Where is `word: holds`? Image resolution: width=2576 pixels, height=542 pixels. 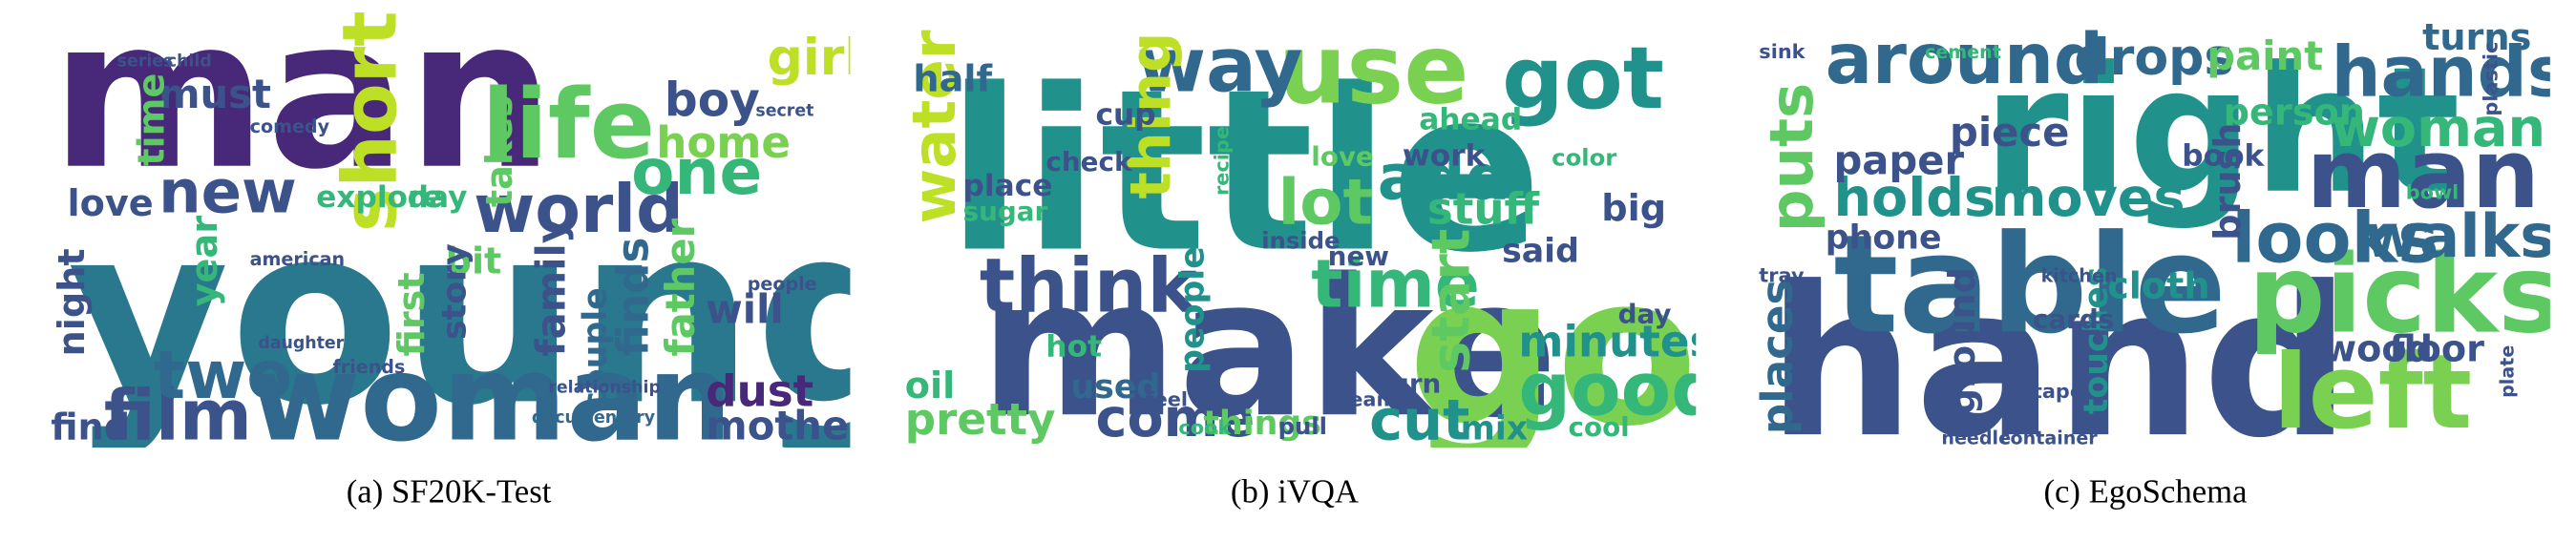
word: holds is located at coordinates (1914, 198).